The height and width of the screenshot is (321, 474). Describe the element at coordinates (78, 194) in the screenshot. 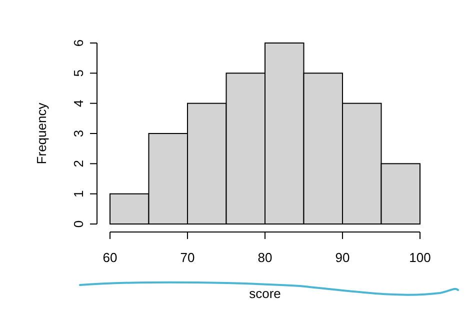

I see `y-tick-label: 1` at that location.